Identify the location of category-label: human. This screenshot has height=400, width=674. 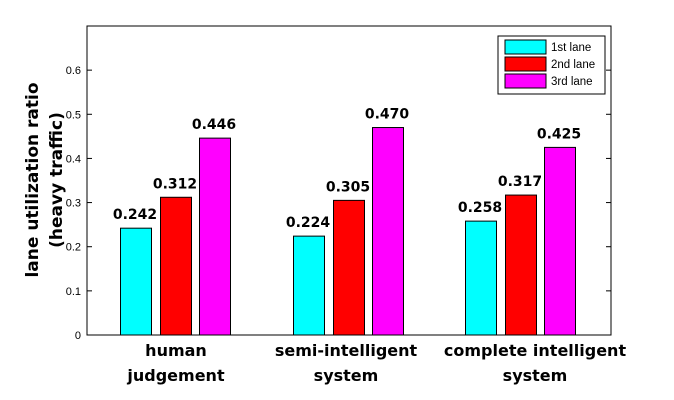
(176, 350).